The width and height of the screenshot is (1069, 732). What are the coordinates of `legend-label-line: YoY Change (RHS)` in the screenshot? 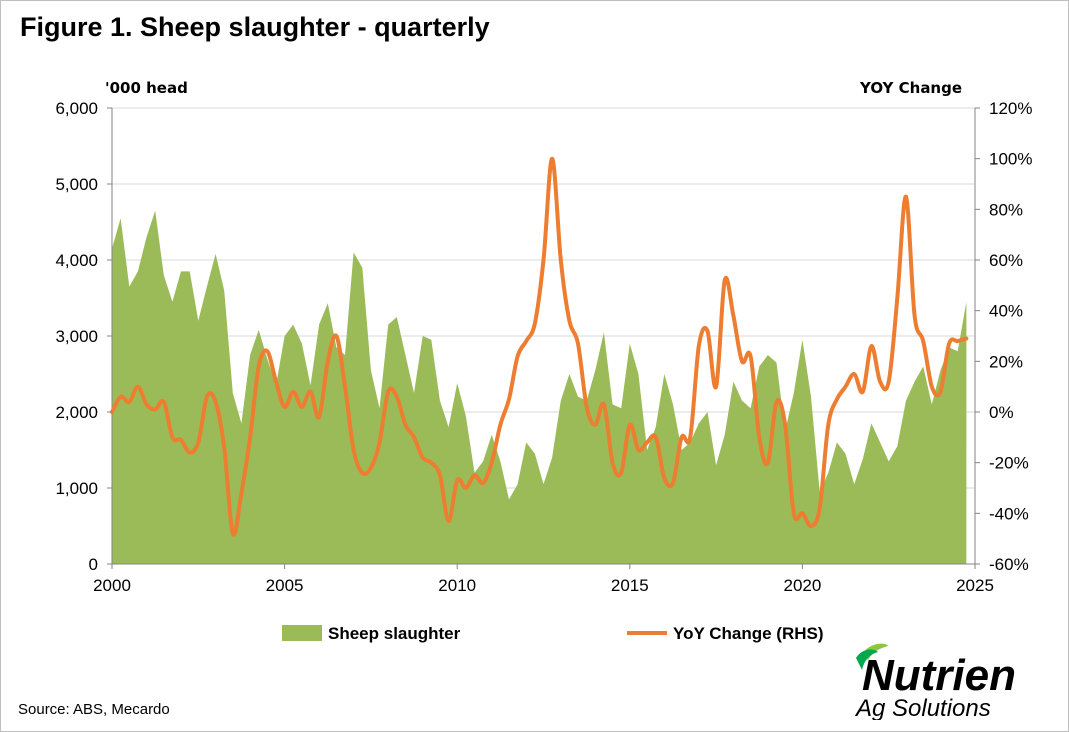 It's located at (748, 633).